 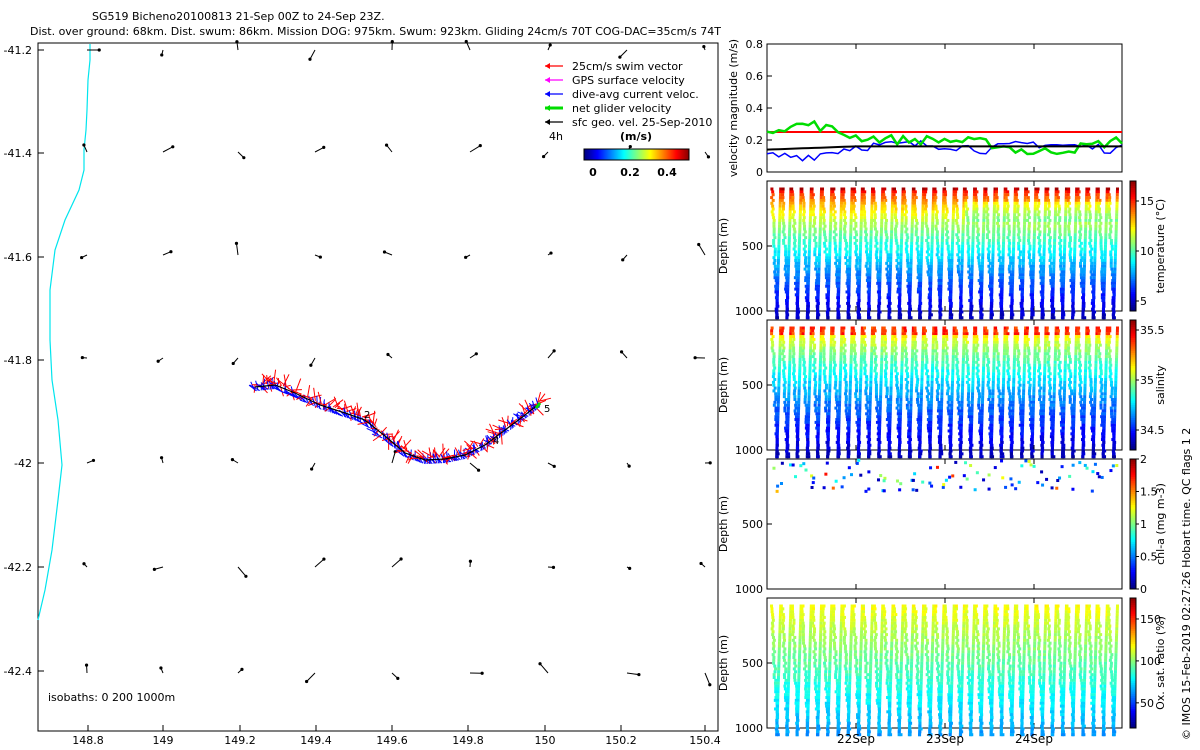 What do you see at coordinates (469, 445) in the screenshot?
I see `swim-vector` at bounding box center [469, 445].